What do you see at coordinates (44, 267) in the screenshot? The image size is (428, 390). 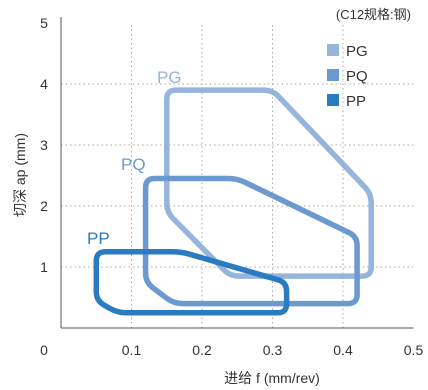 I see `y-tick-label: 1` at bounding box center [44, 267].